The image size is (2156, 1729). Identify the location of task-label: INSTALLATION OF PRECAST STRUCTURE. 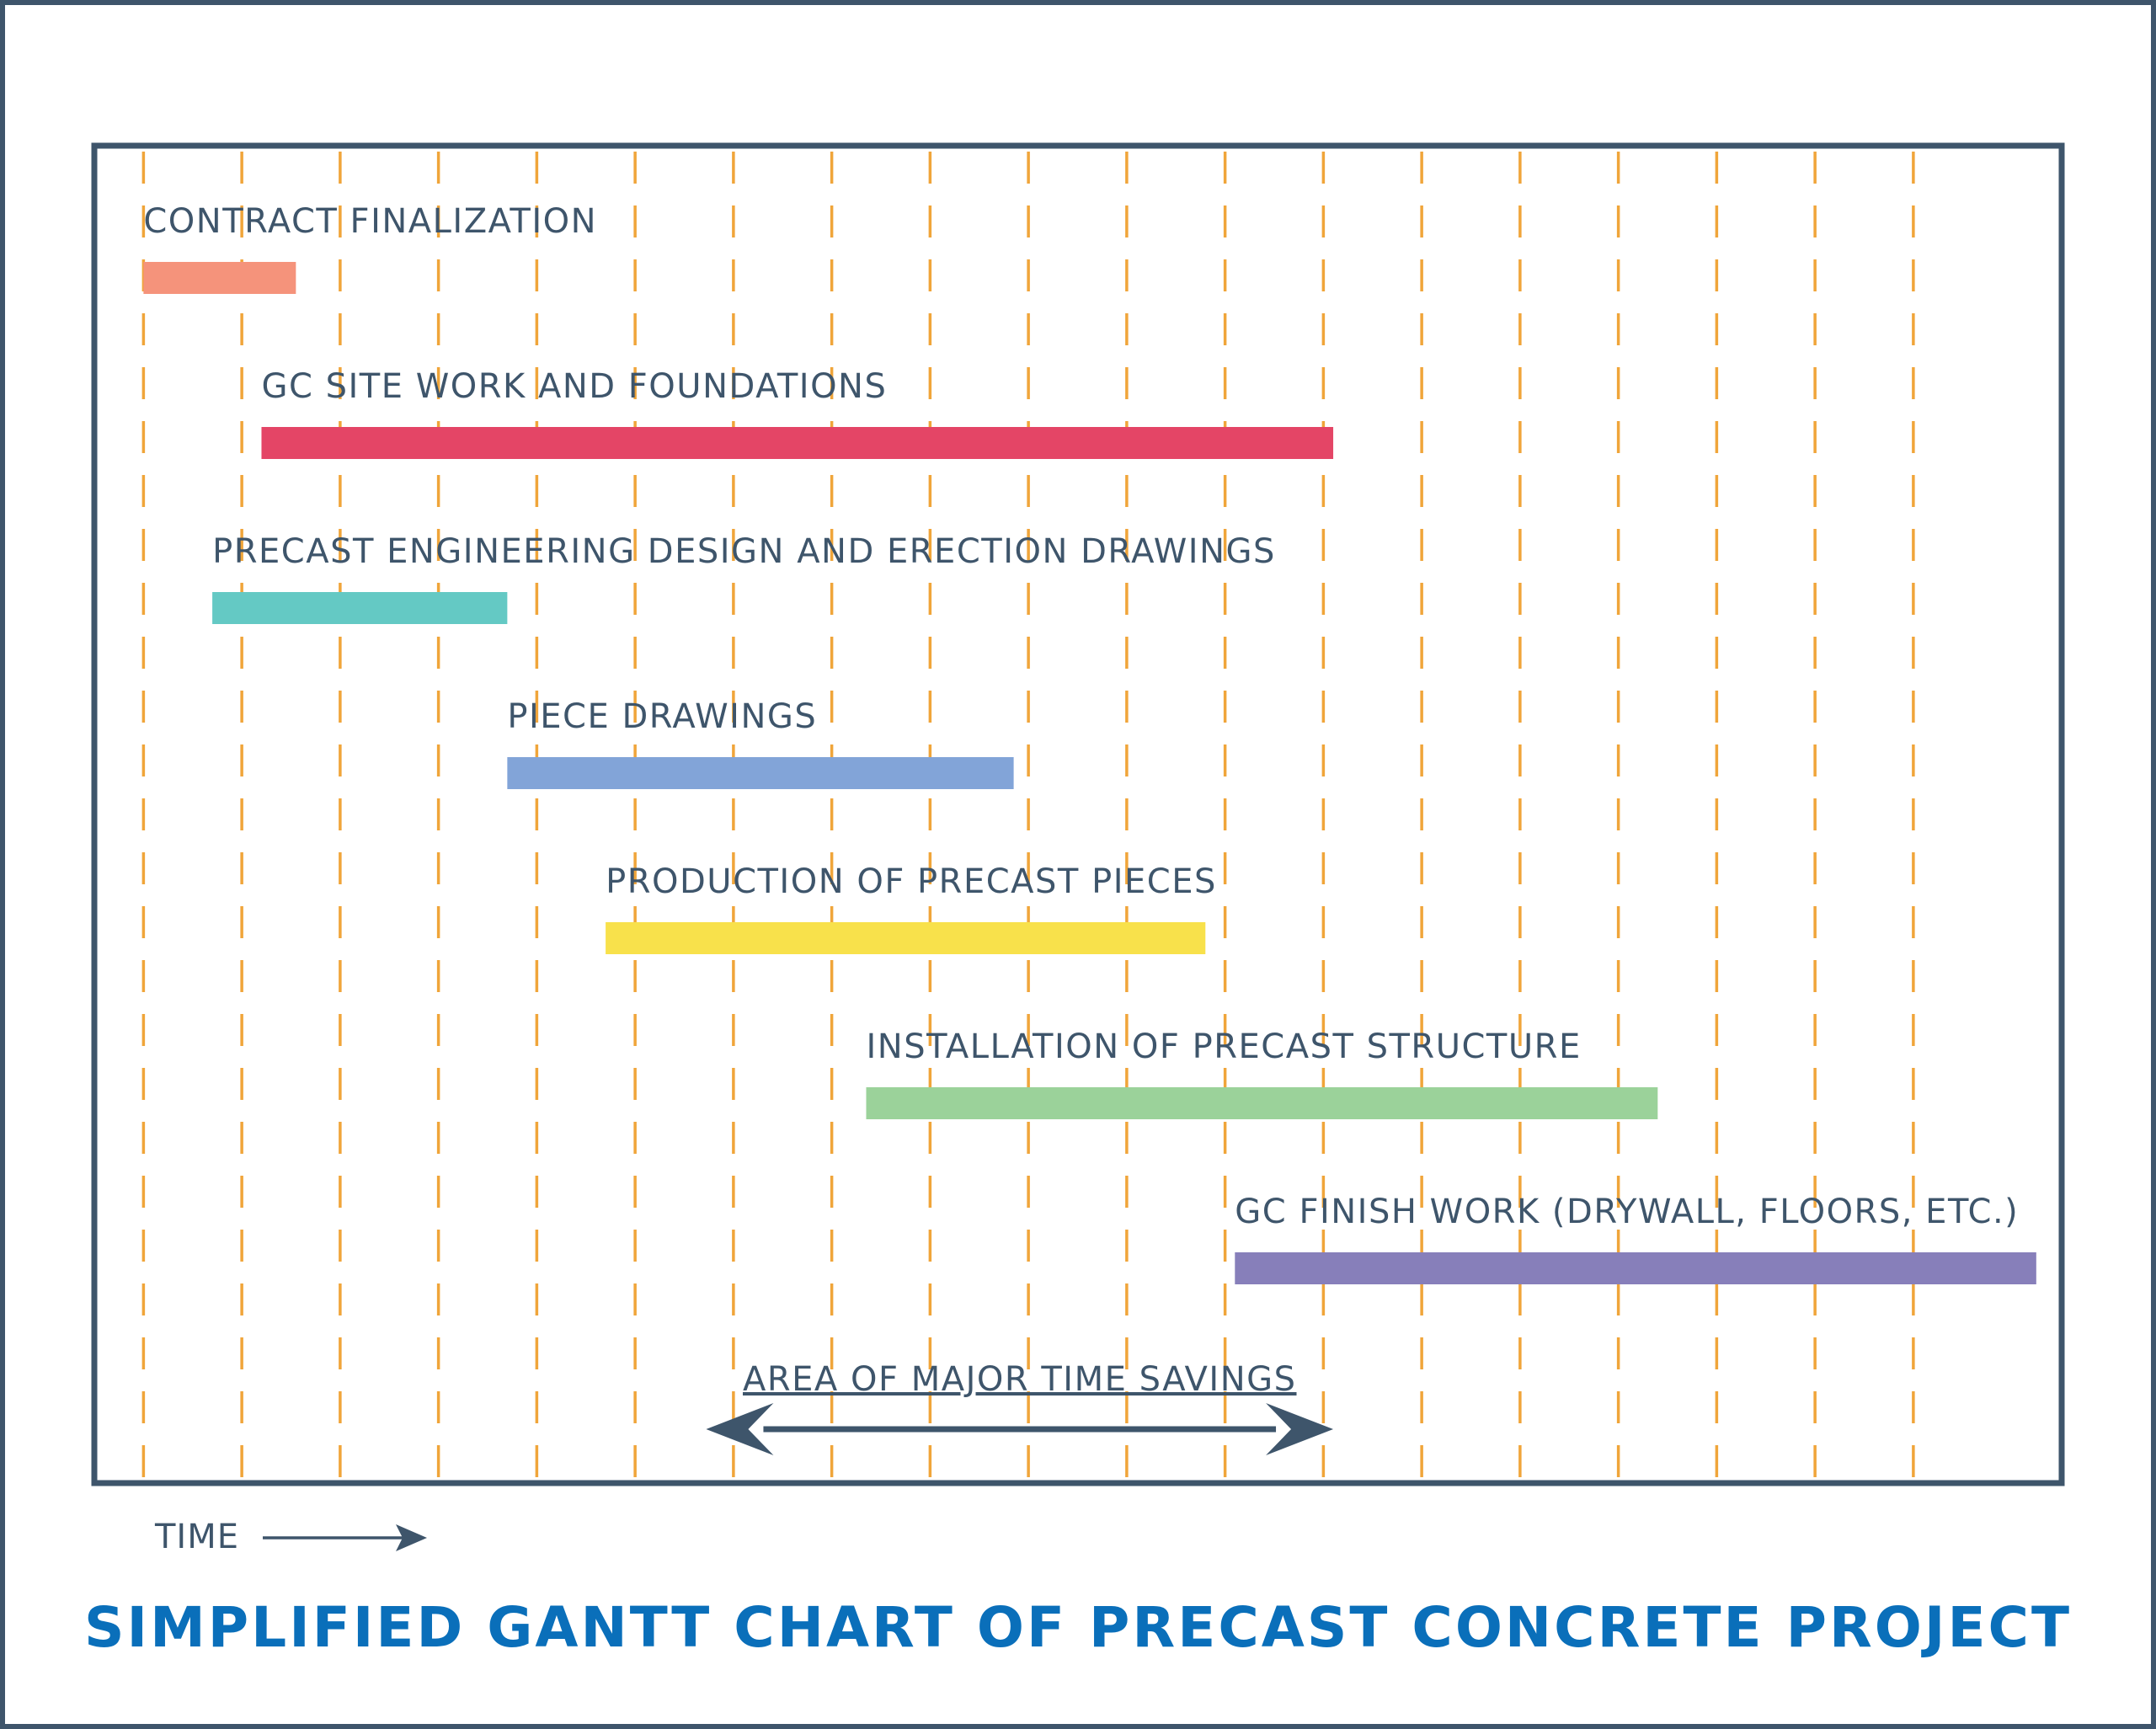
(1223, 1046).